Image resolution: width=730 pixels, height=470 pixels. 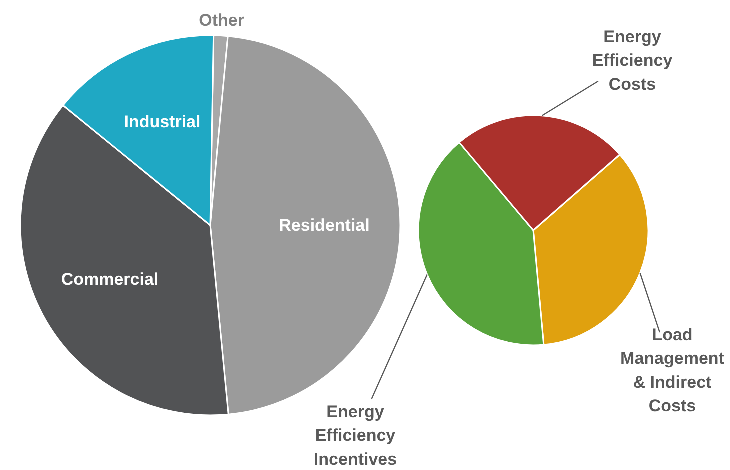 I want to click on slice-label: Load Management & Indirect Costs, so click(x=672, y=370).